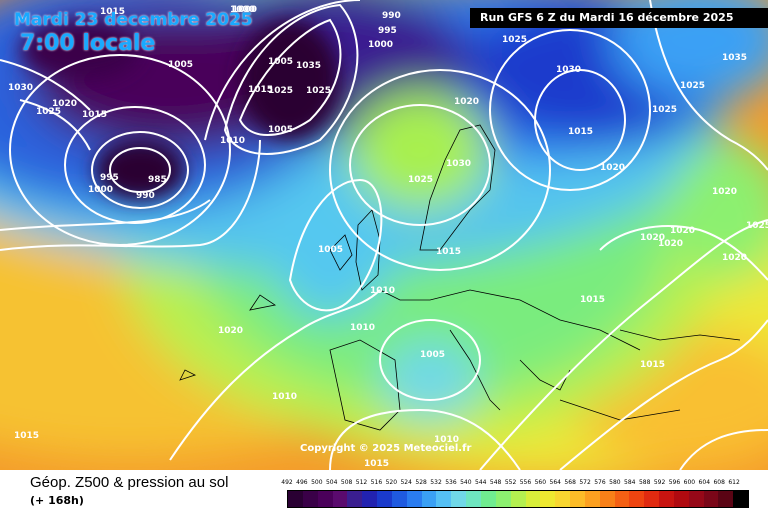  What do you see at coordinates (555, 482) in the screenshot?
I see `scale-label: 564` at bounding box center [555, 482].